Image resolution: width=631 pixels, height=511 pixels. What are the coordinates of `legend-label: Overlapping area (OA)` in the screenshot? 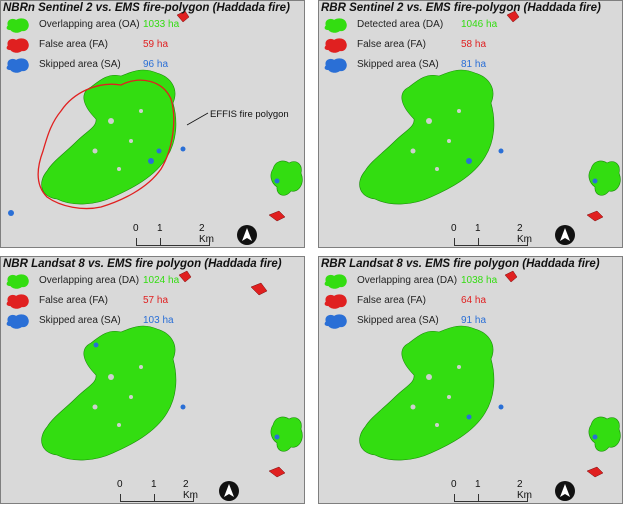 It's located at (89, 24).